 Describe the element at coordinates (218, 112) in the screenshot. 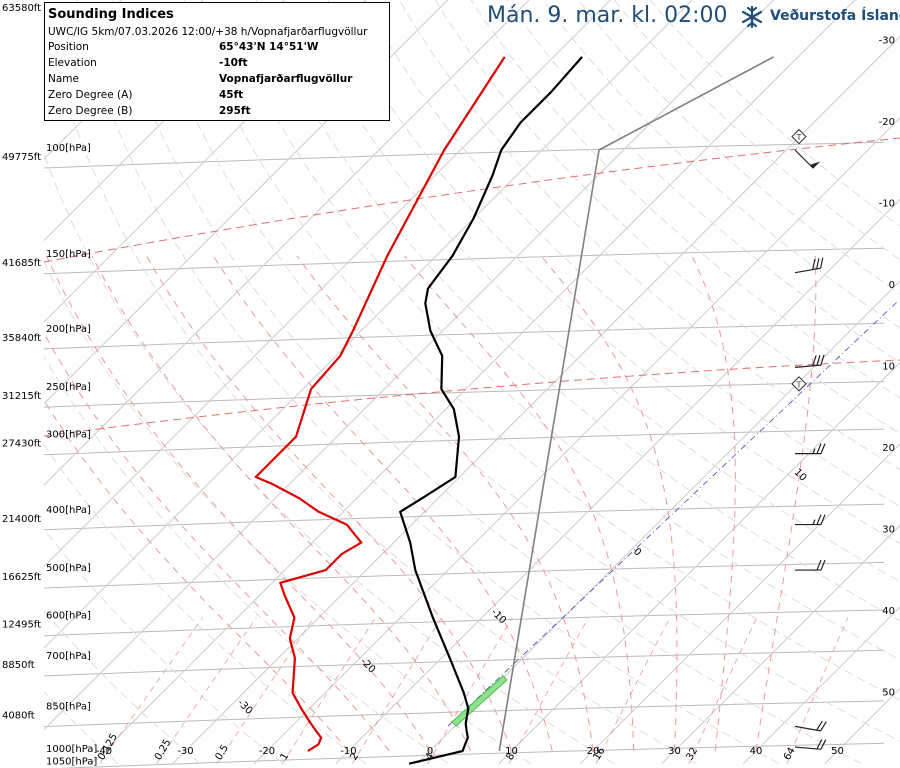

I see `info-row-zero-degree-b: Zero Degree (B) 295ft` at that location.